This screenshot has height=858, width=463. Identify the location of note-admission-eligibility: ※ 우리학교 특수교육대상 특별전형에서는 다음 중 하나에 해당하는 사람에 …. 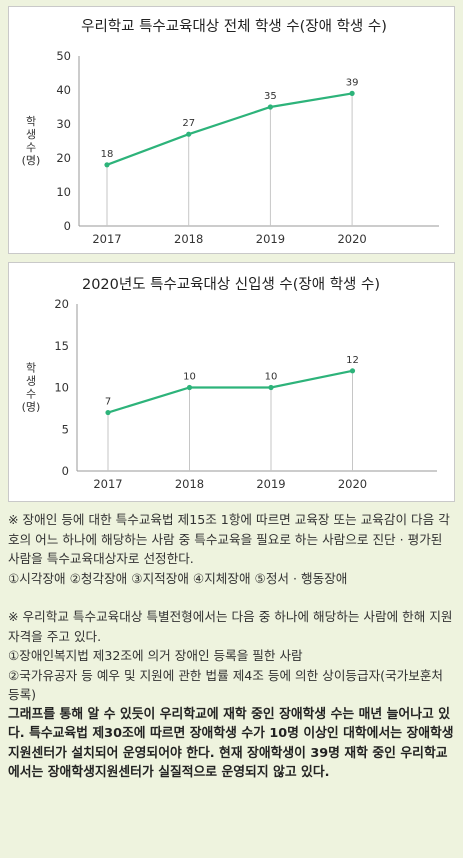
(230, 626).